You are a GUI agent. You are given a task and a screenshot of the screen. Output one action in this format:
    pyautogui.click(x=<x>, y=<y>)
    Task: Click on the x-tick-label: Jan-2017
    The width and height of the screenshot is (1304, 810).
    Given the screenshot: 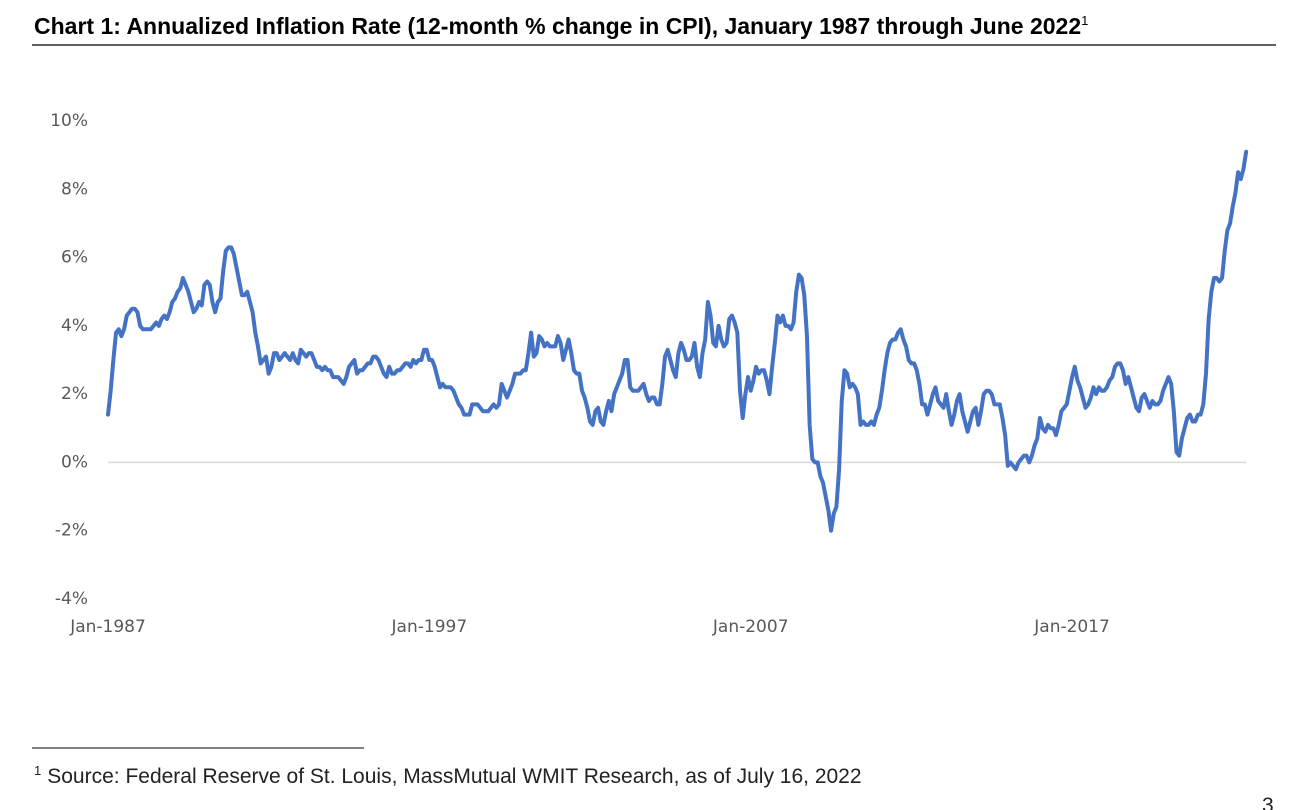 What is the action you would take?
    pyautogui.click(x=1071, y=627)
    